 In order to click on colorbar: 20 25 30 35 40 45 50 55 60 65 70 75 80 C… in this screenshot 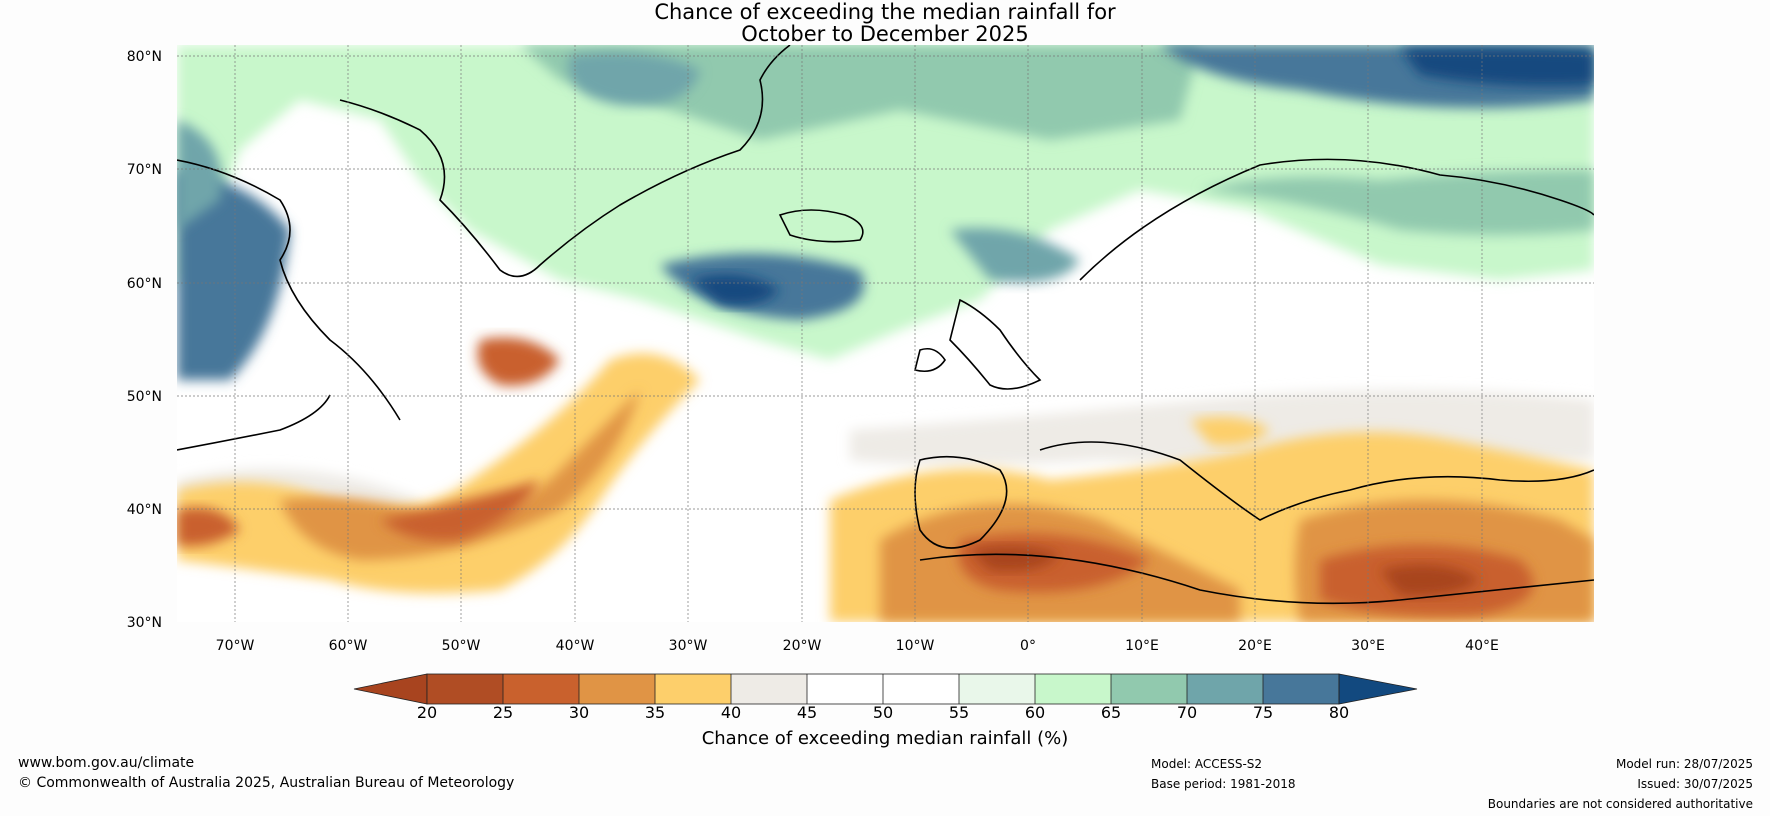, I will do `click(885, 711)`.